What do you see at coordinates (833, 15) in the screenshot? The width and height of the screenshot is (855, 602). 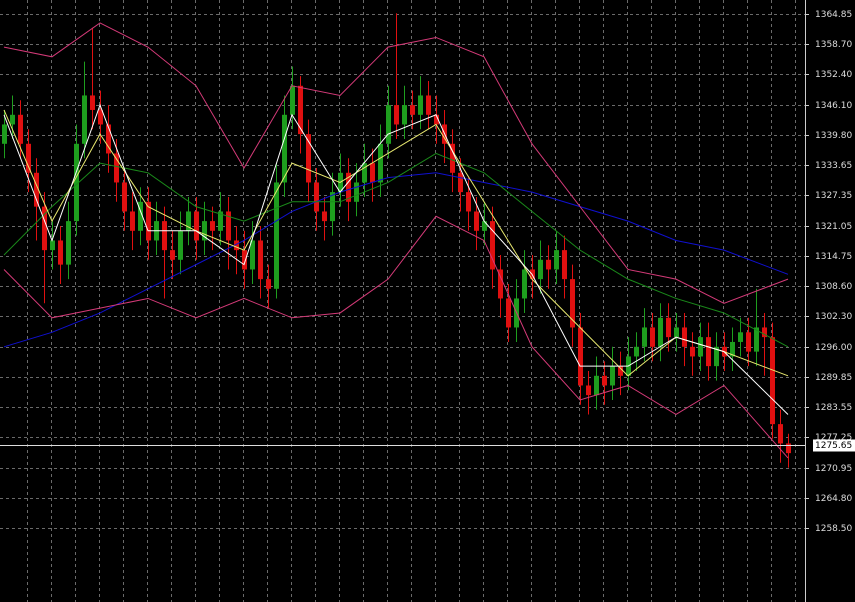 I see `y-tick-label: 1364.85` at bounding box center [833, 15].